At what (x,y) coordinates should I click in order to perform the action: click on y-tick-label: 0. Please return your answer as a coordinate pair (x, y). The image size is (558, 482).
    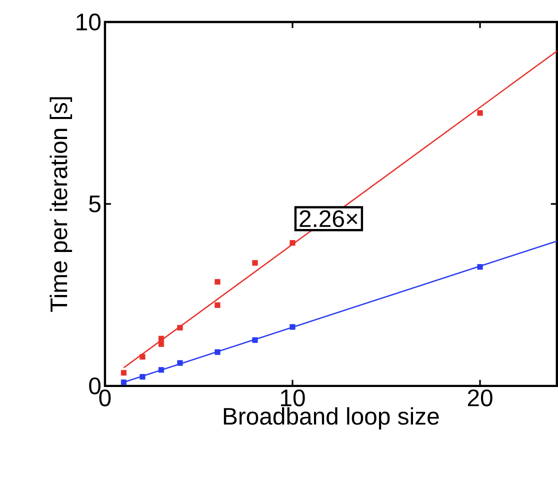
    Looking at the image, I should click on (95, 386).